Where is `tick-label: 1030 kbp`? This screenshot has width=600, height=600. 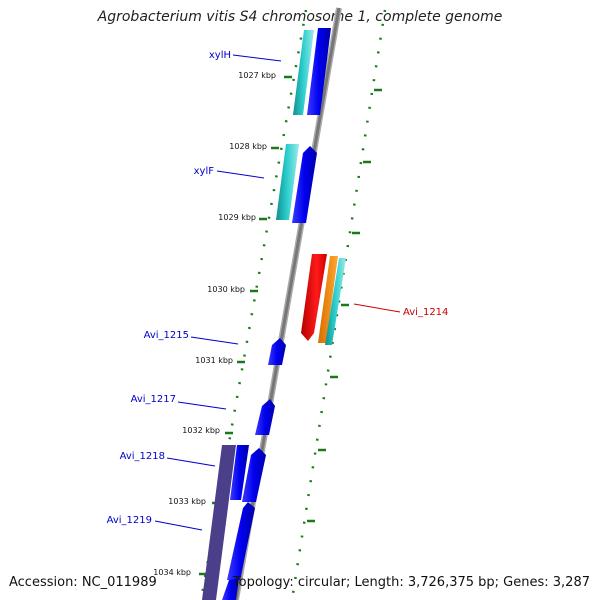 tick-label: 1030 kbp is located at coordinates (226, 289).